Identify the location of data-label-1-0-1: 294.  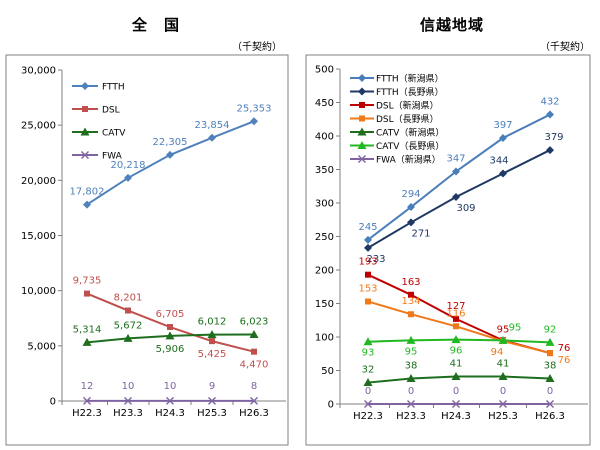
(410, 194).